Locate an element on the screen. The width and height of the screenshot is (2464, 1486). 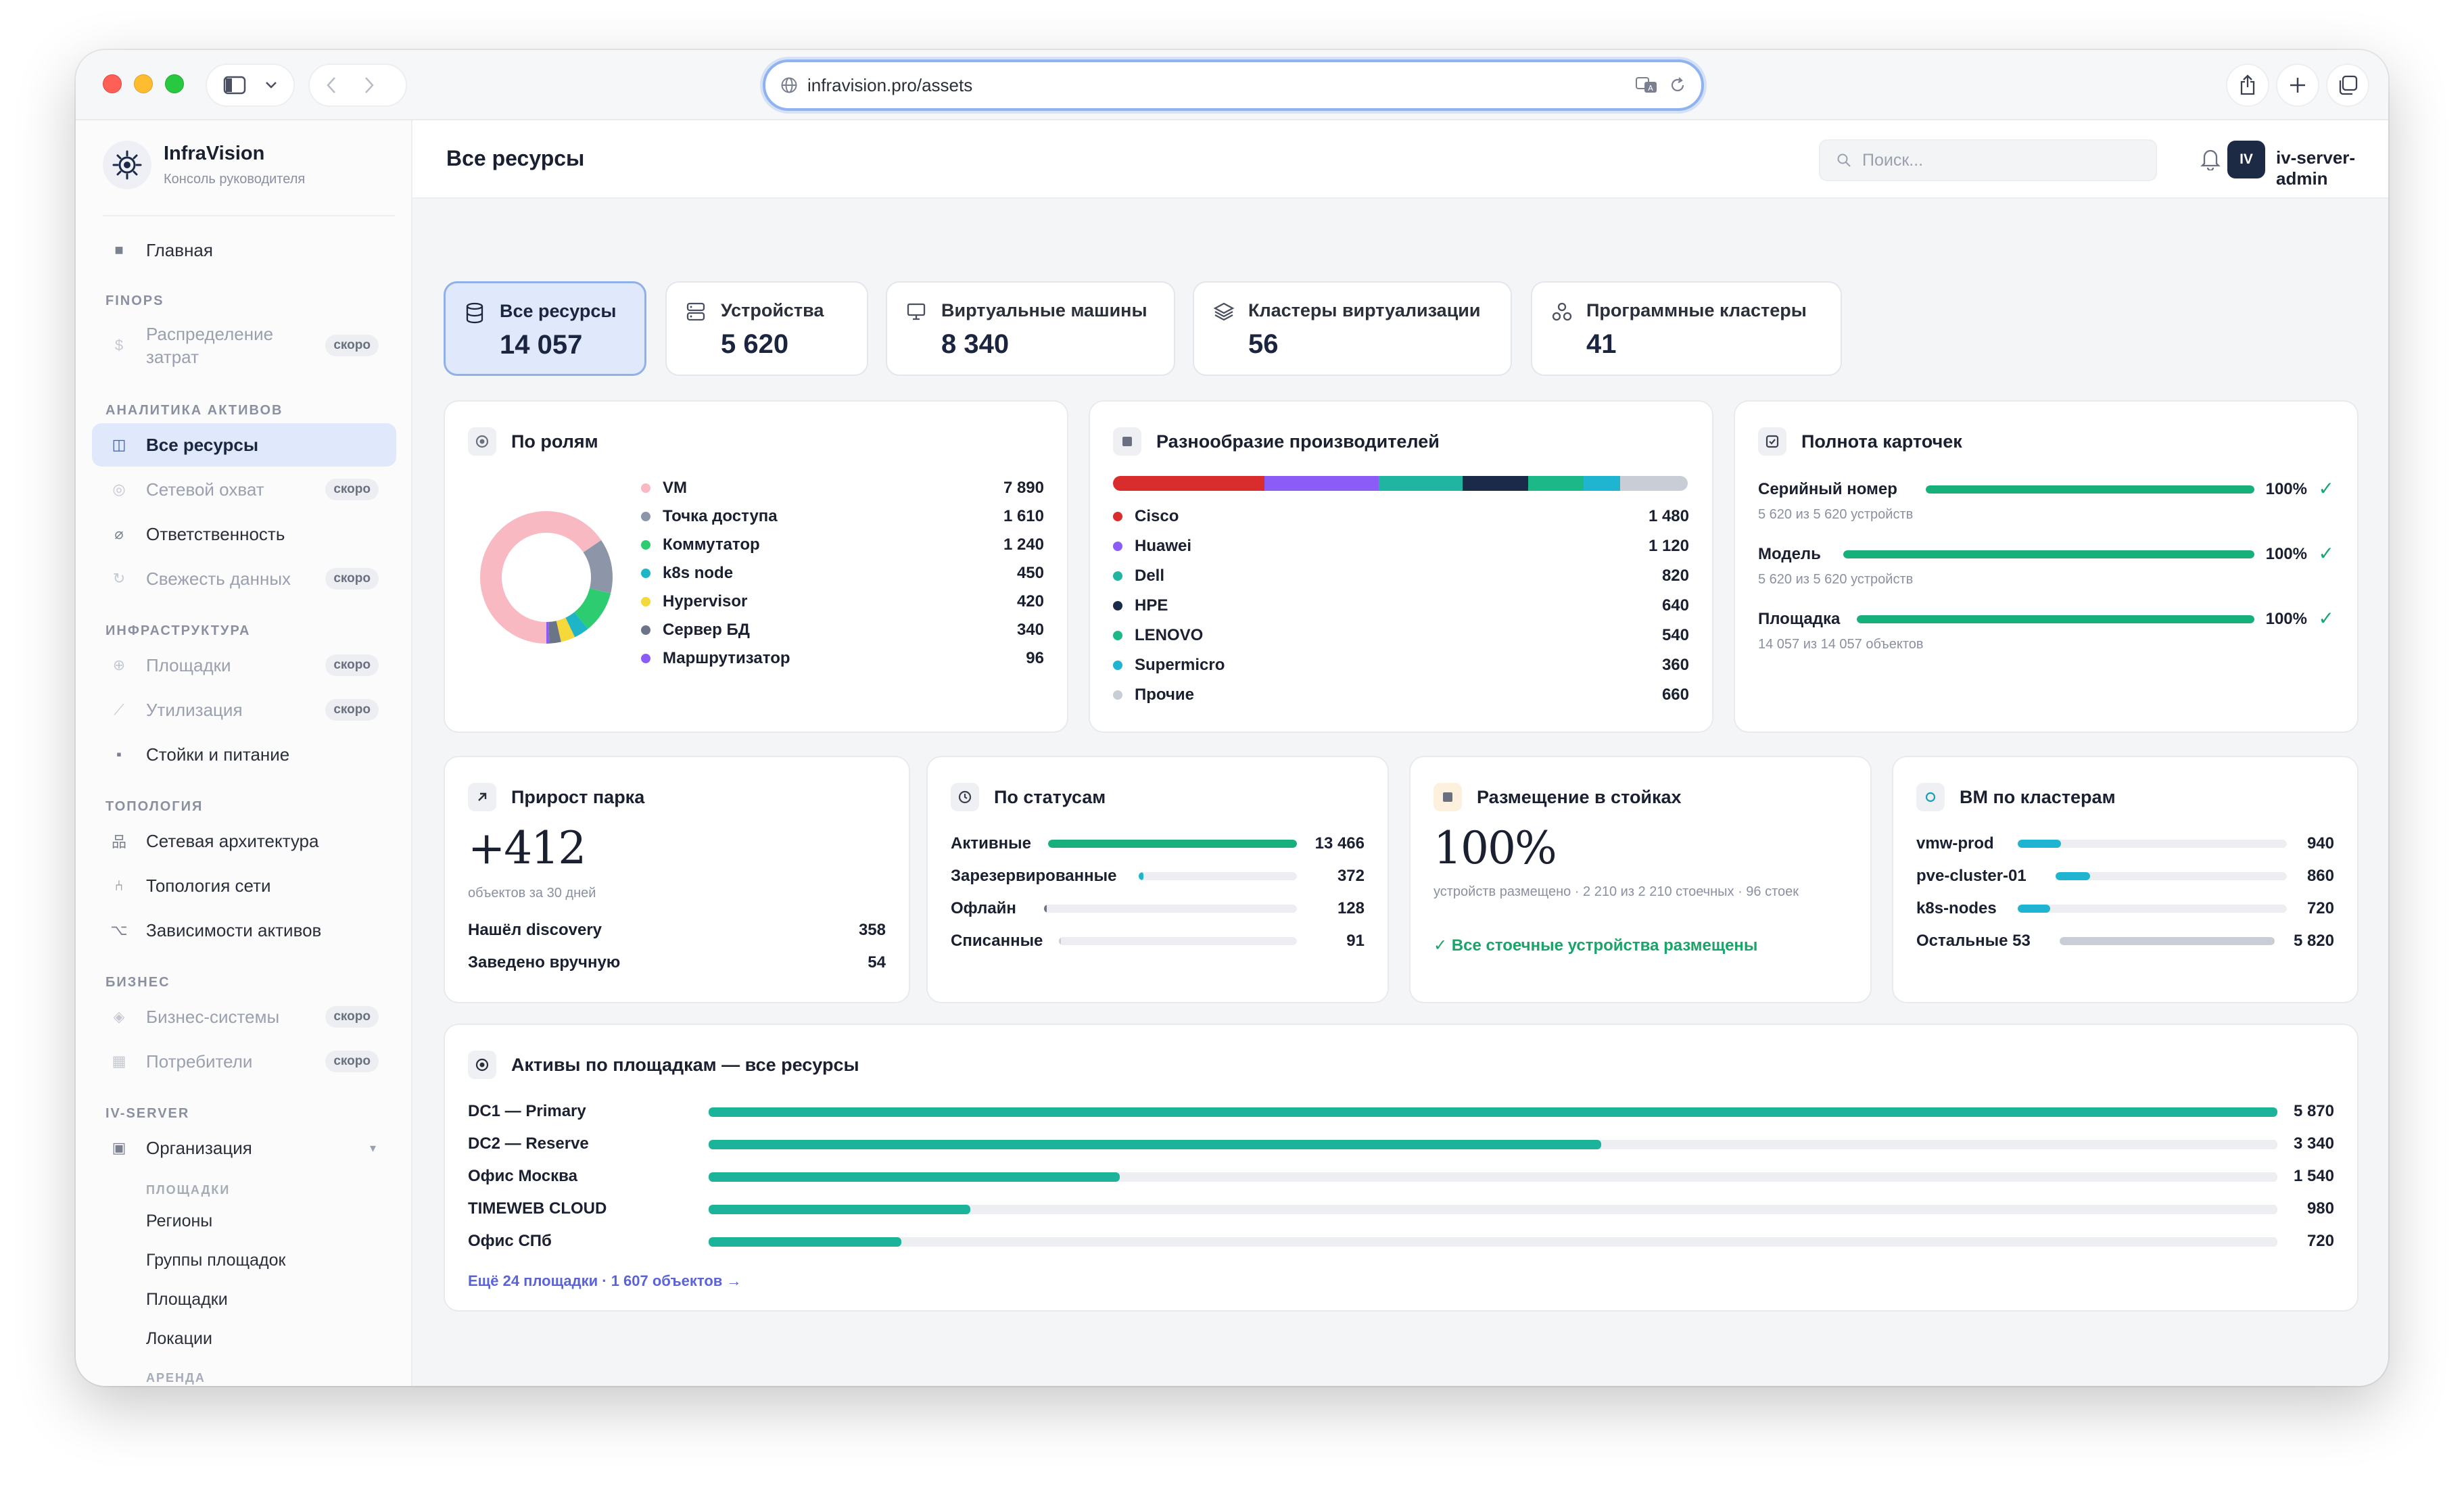
sidebar-item-asset-deps: ⌥ Зависимости активов is located at coordinates (244, 931).